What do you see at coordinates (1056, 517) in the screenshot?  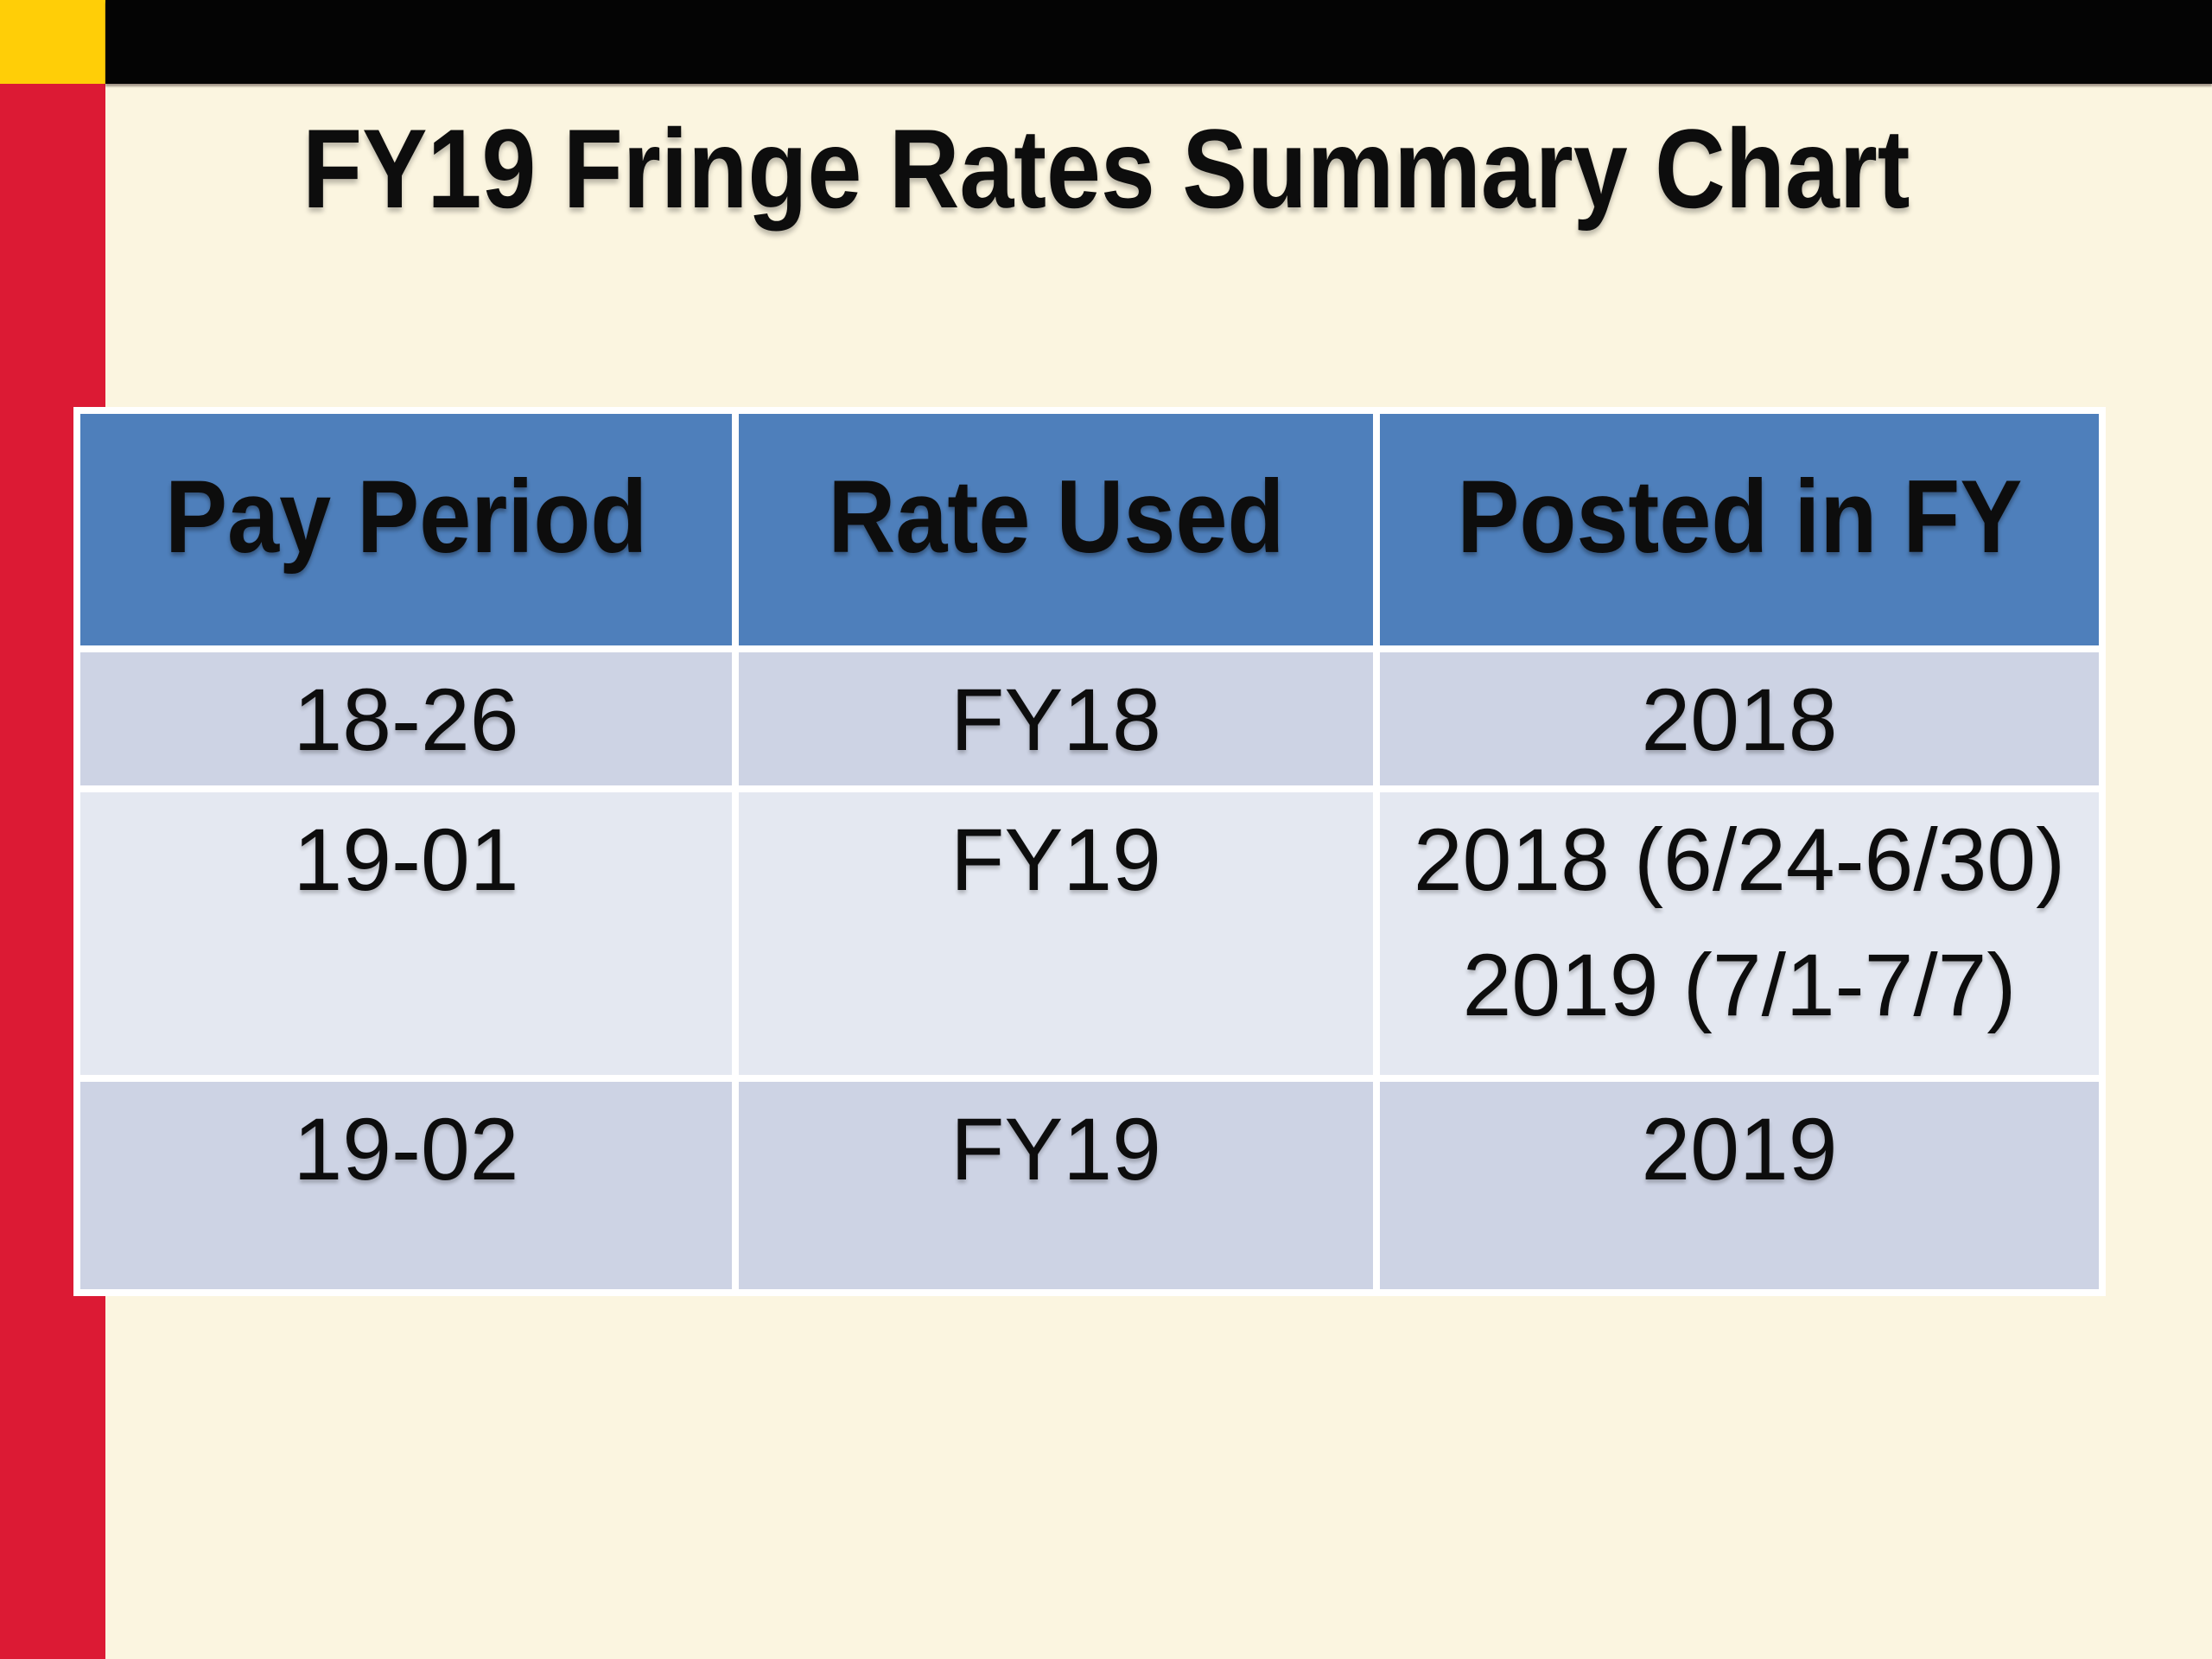 I see `header-label-rate-used: Rate Used` at bounding box center [1056, 517].